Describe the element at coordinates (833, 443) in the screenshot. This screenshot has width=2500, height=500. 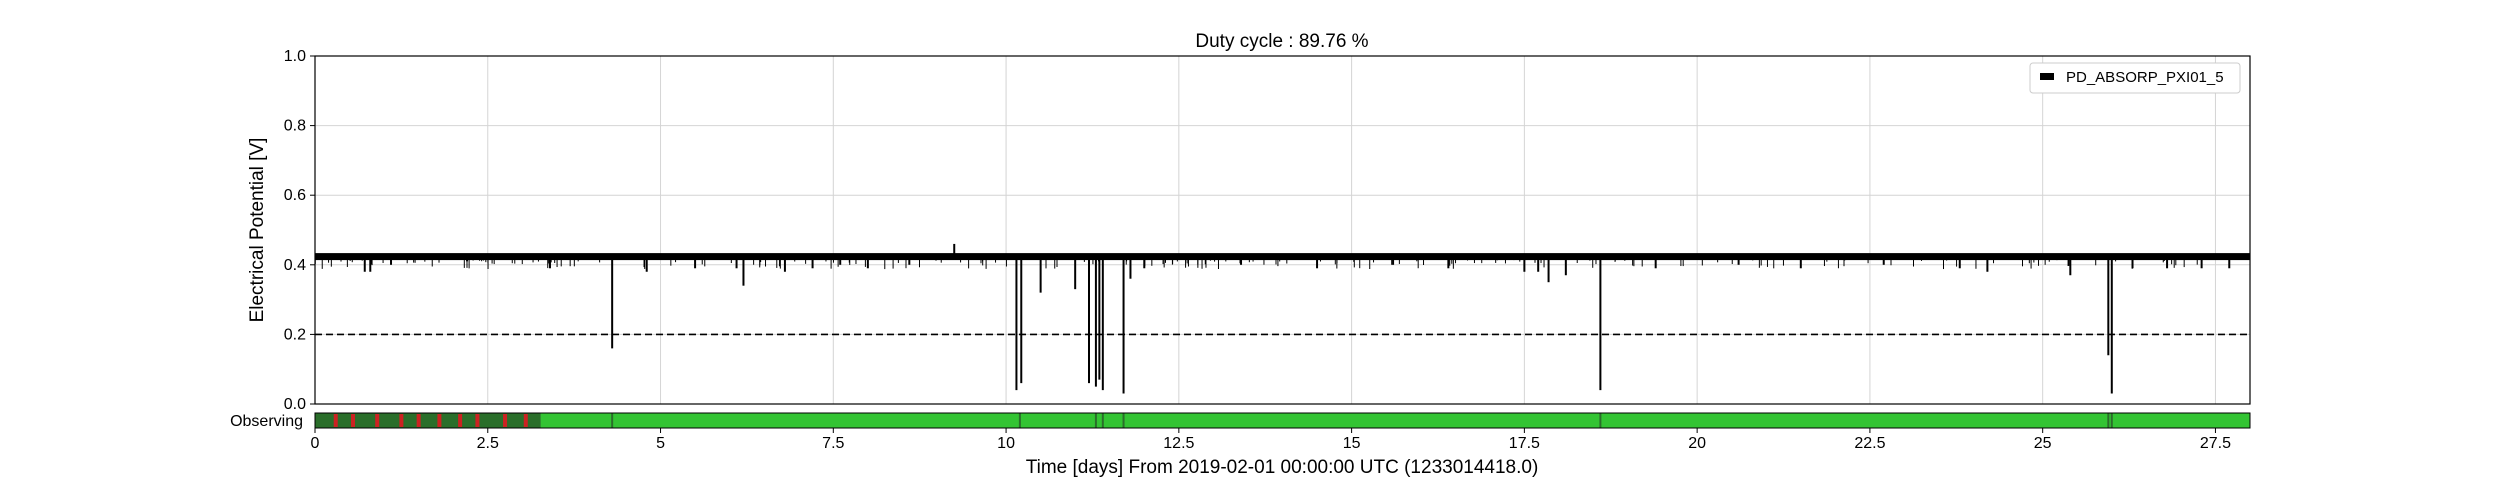
I see `x-tick-label: 7.5` at that location.